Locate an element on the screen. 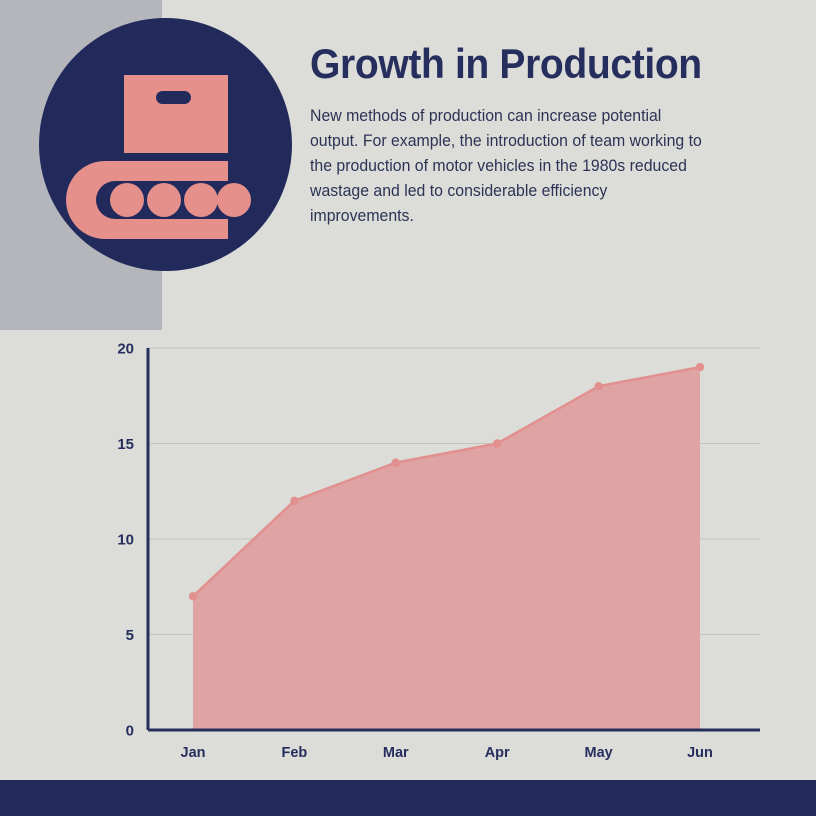  y-axis-tick-labels: 0 5 10 15 20 is located at coordinates (125, 540).